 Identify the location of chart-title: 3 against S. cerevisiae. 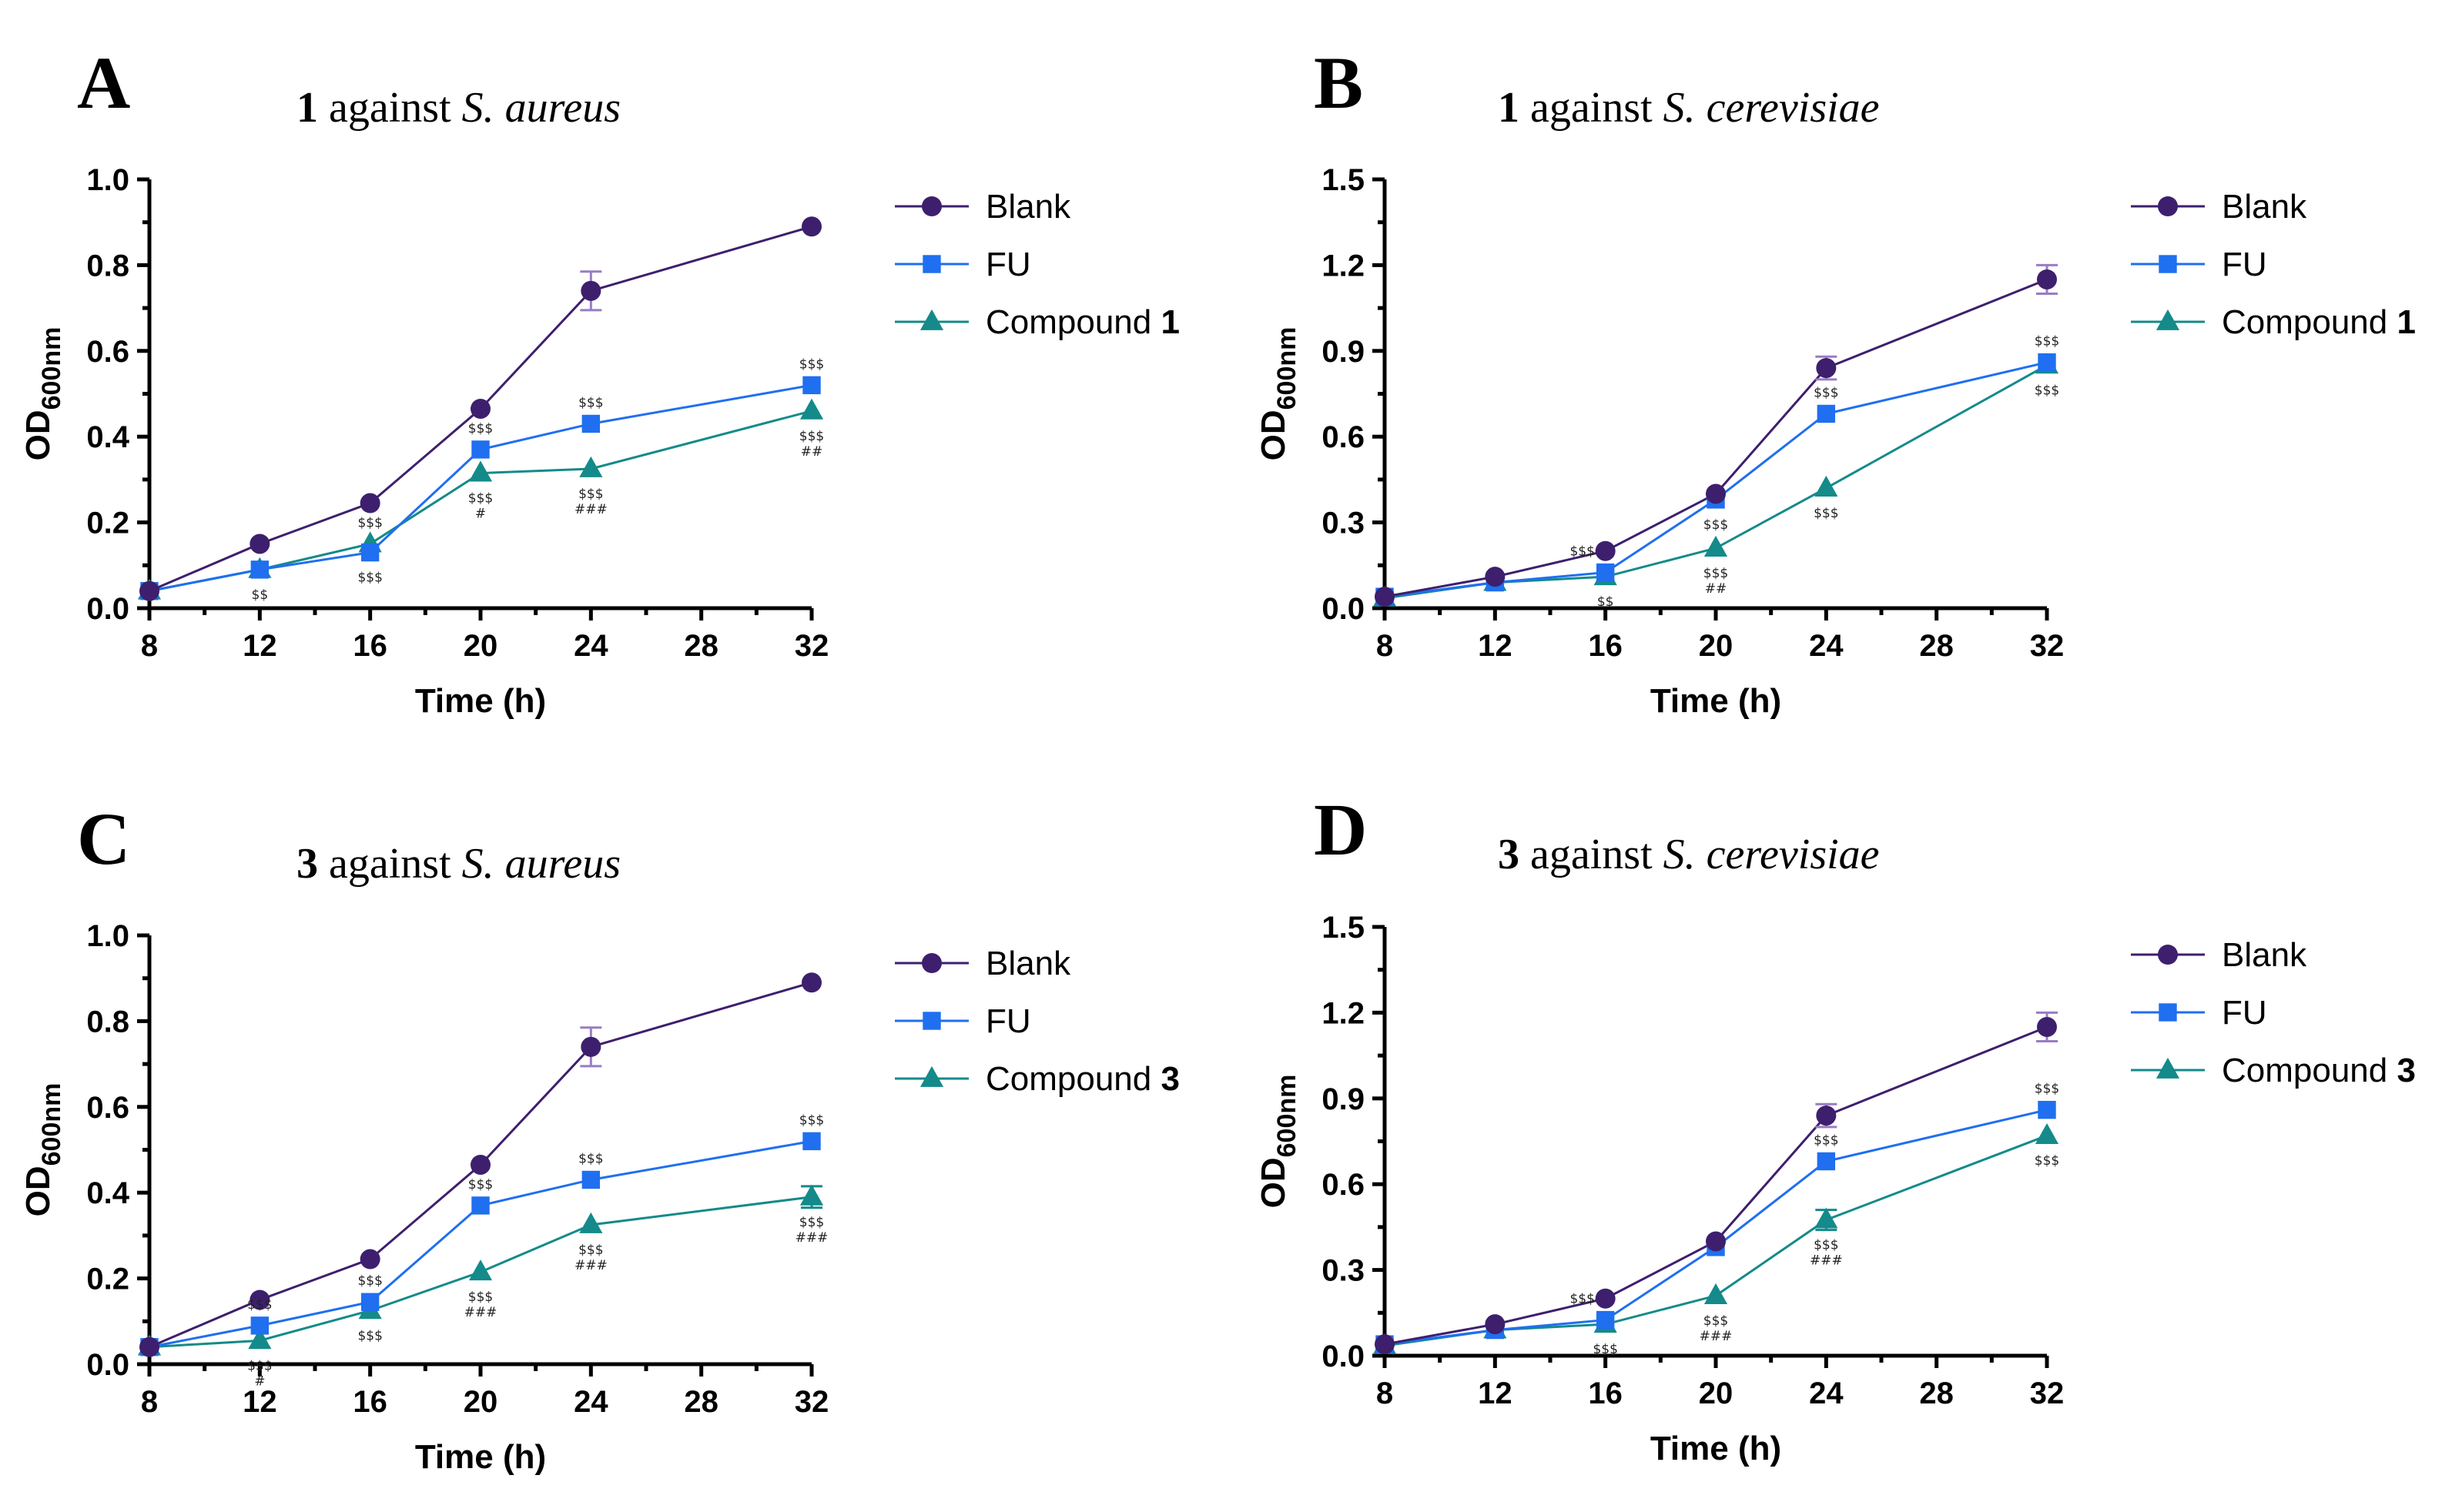
(1689, 854).